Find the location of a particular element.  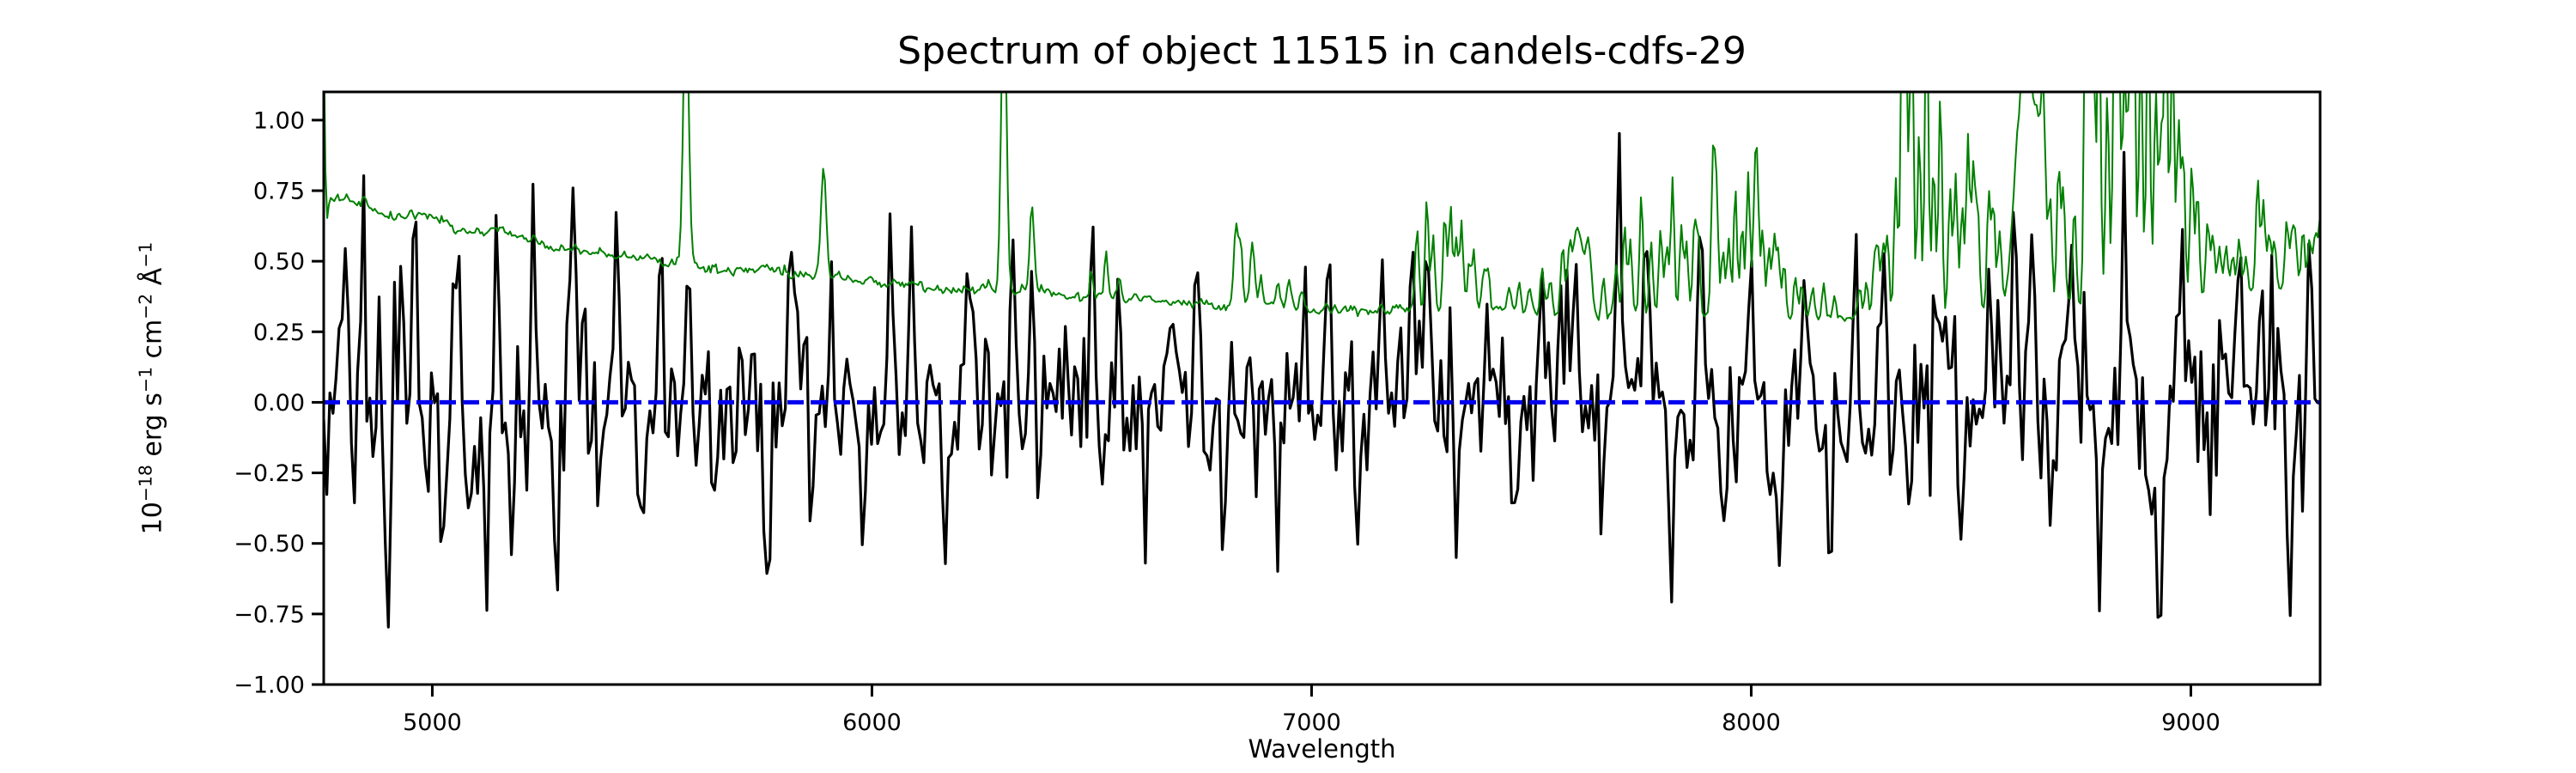

ylabel-superscript: −18 is located at coordinates (145, 484).